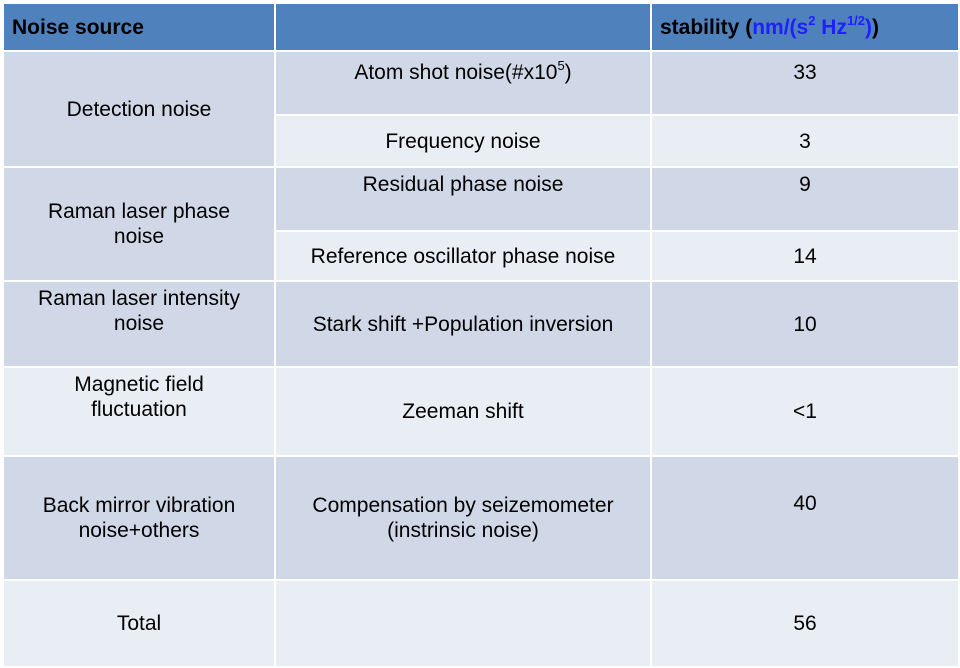 This screenshot has height=668, width=960. What do you see at coordinates (139, 505) in the screenshot?
I see `source-label-line1: Back mirror vibration` at bounding box center [139, 505].